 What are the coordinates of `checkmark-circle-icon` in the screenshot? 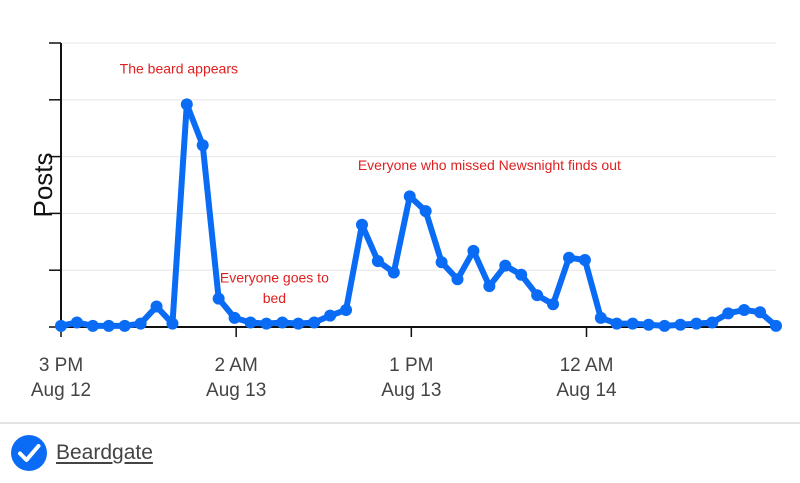 It's located at (29, 453).